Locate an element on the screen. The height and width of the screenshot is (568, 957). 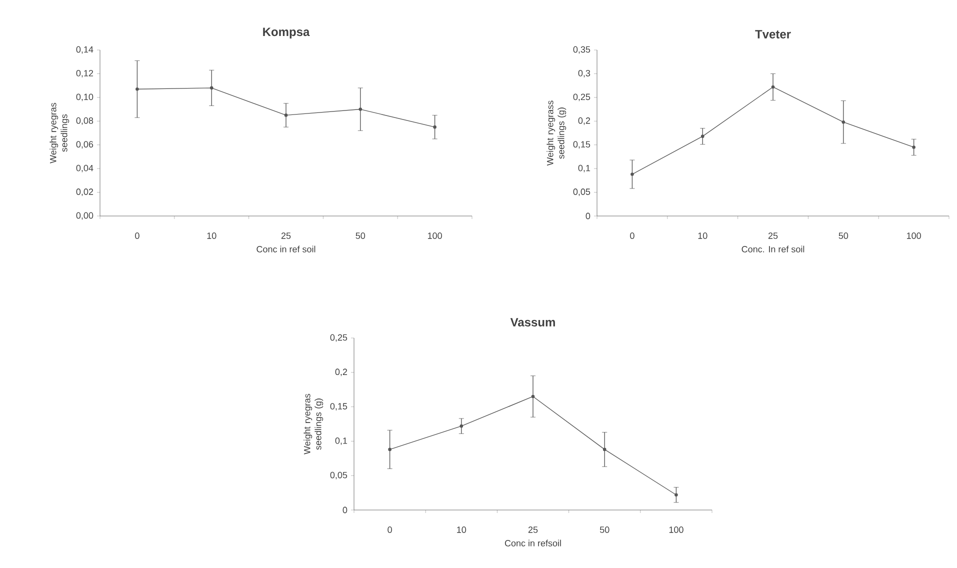
chart-title: Kompsa is located at coordinates (286, 33).